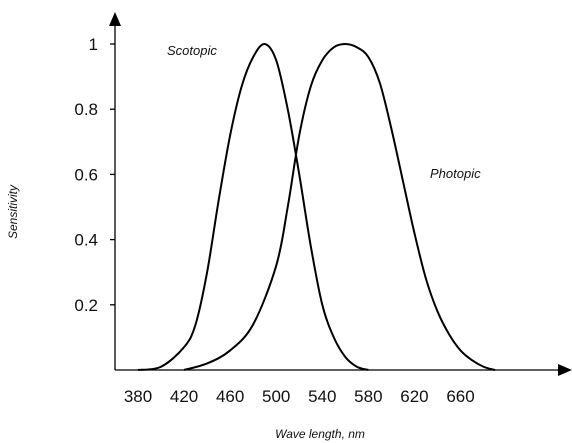  I want to click on y-tick-label: 1, so click(93, 44).